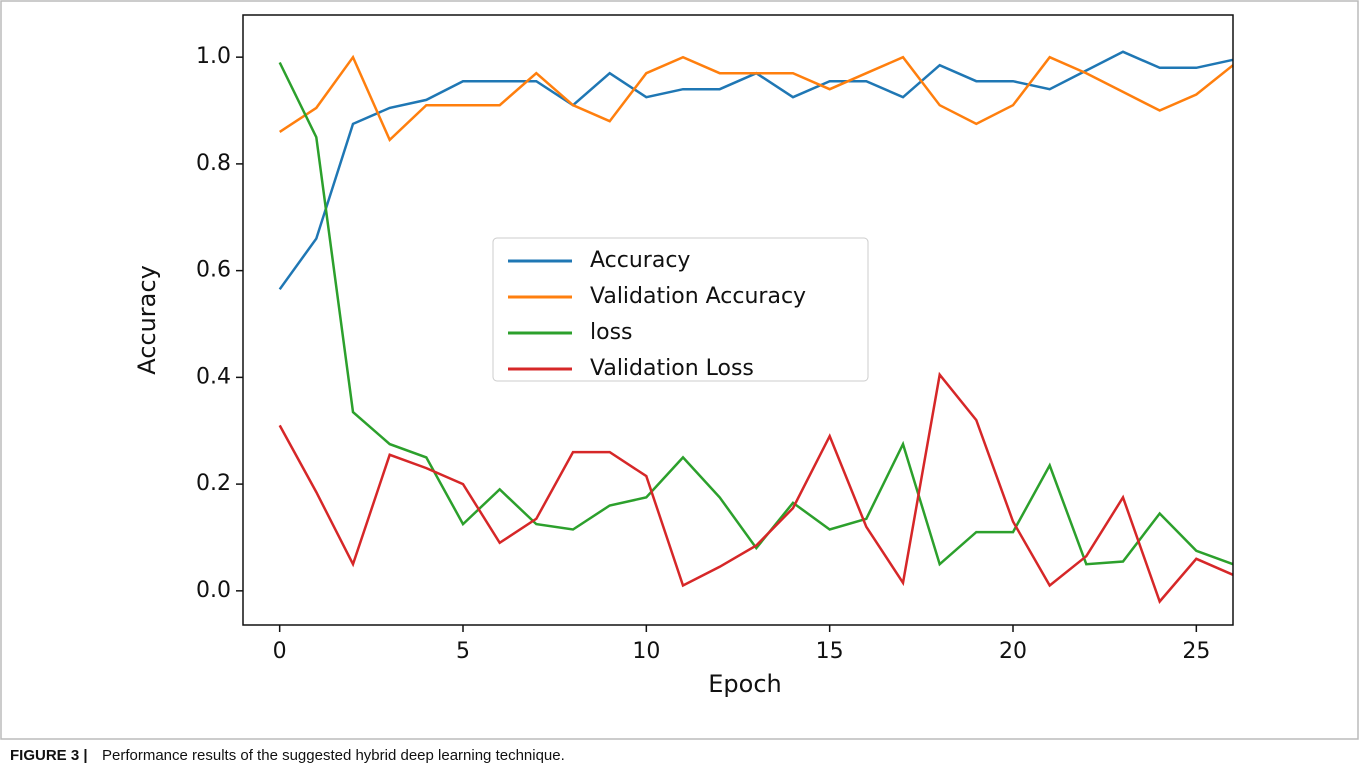 The height and width of the screenshot is (781, 1360). I want to click on legend-label: loss, so click(611, 332).